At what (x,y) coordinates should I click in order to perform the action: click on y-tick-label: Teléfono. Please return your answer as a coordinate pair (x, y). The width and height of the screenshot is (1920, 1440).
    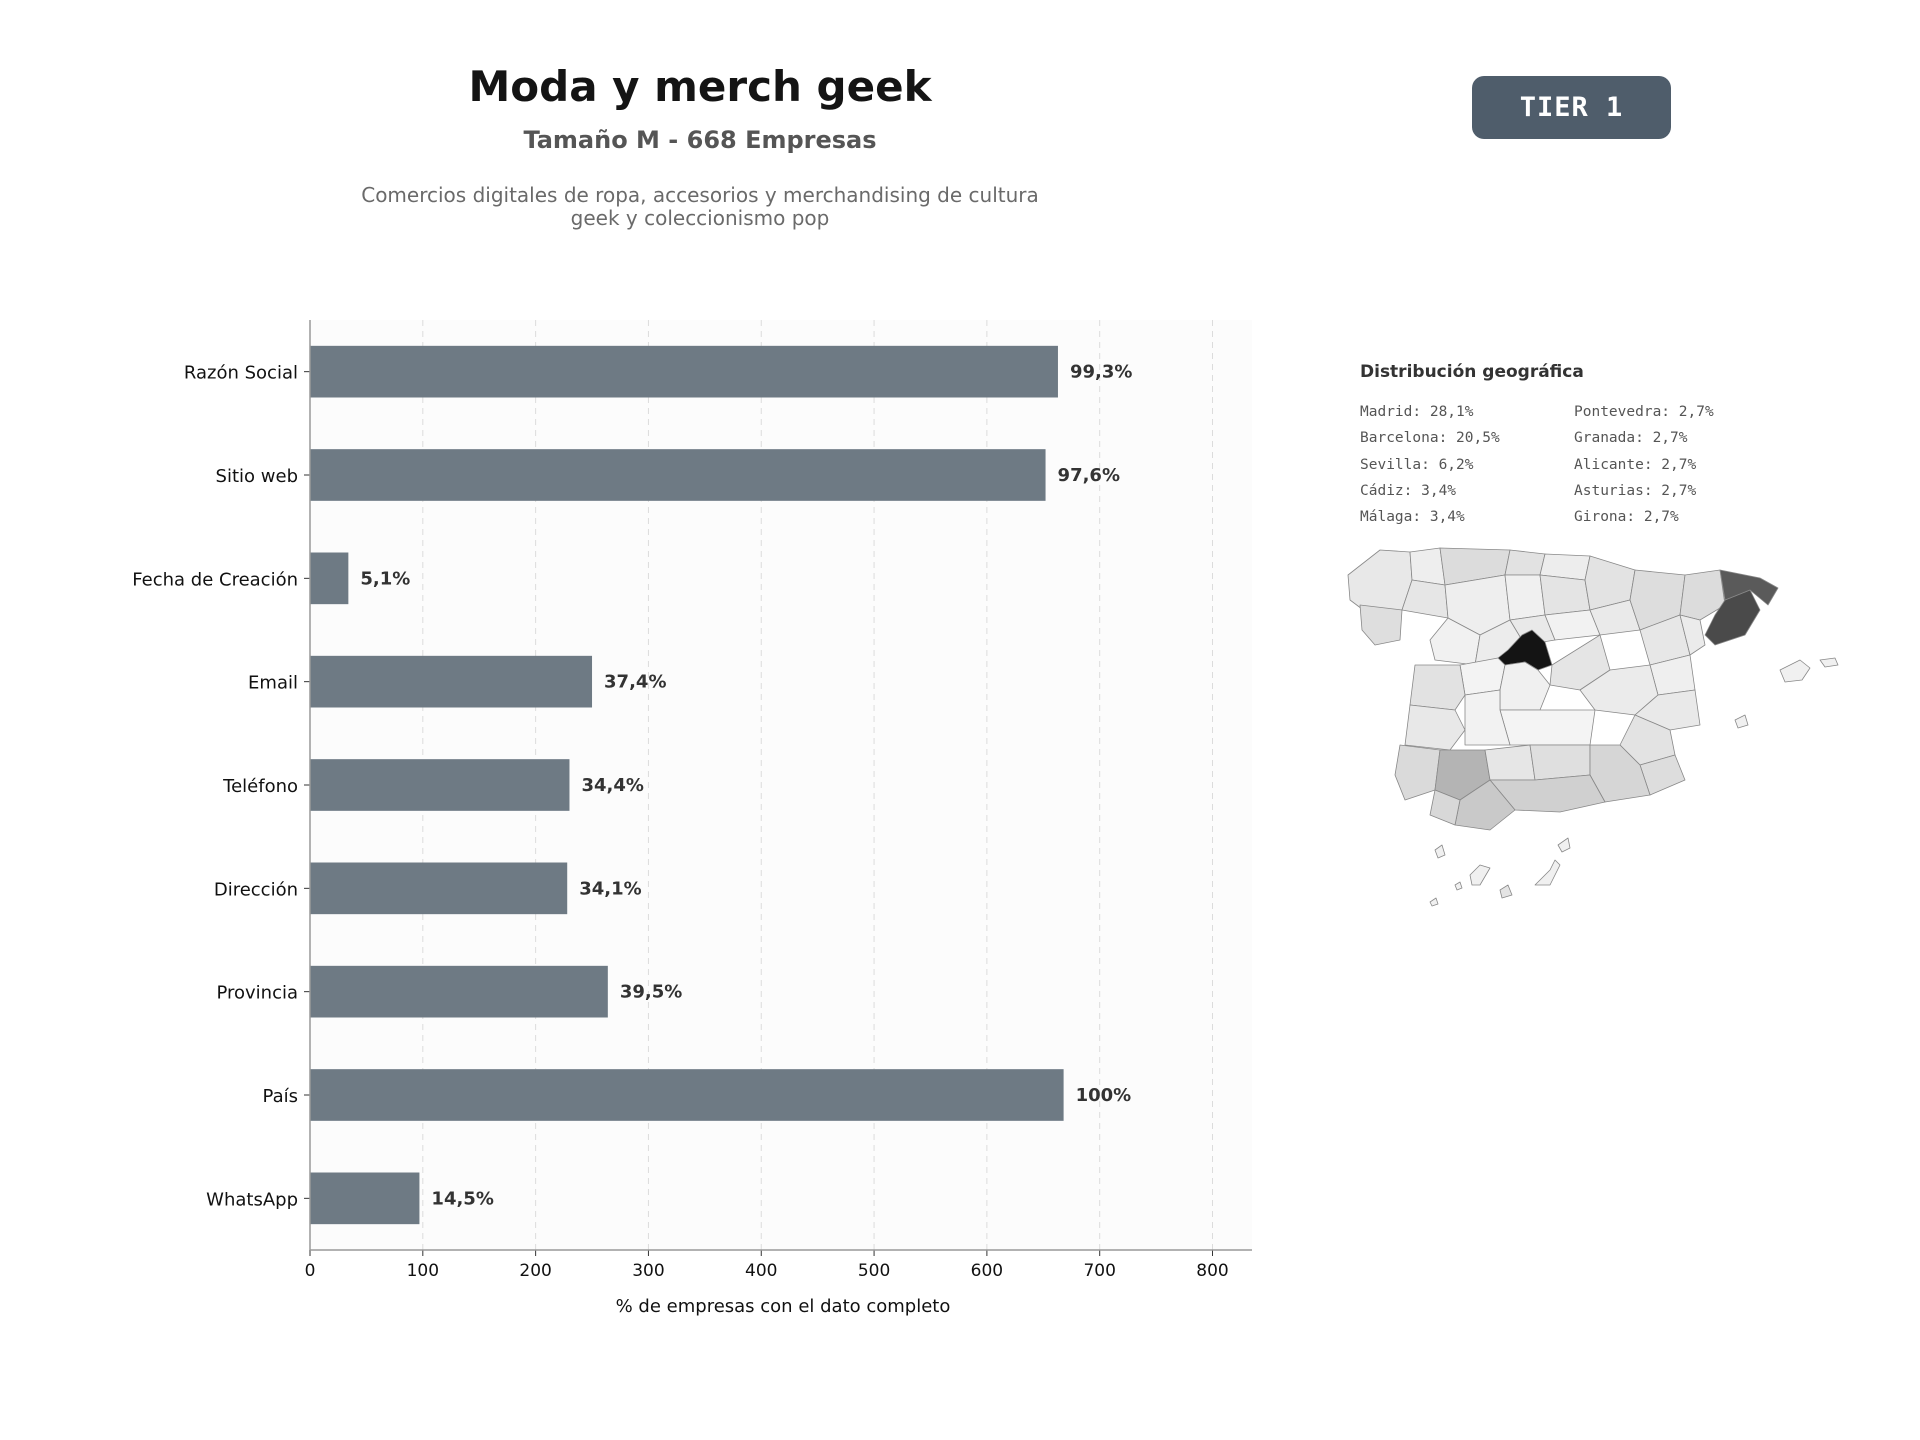
    Looking at the image, I should click on (260, 786).